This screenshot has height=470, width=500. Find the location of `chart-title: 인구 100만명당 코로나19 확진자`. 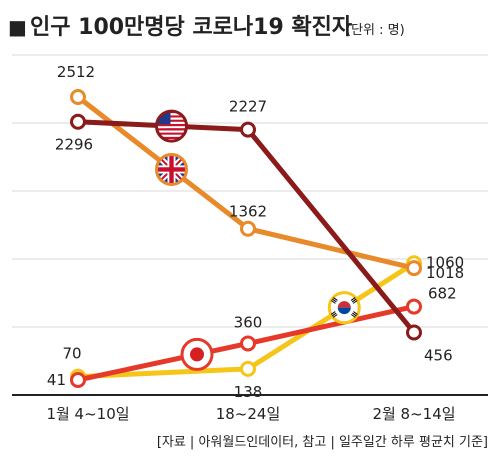

chart-title: 인구 100만명당 코로나19 확진자 is located at coordinates (191, 27).